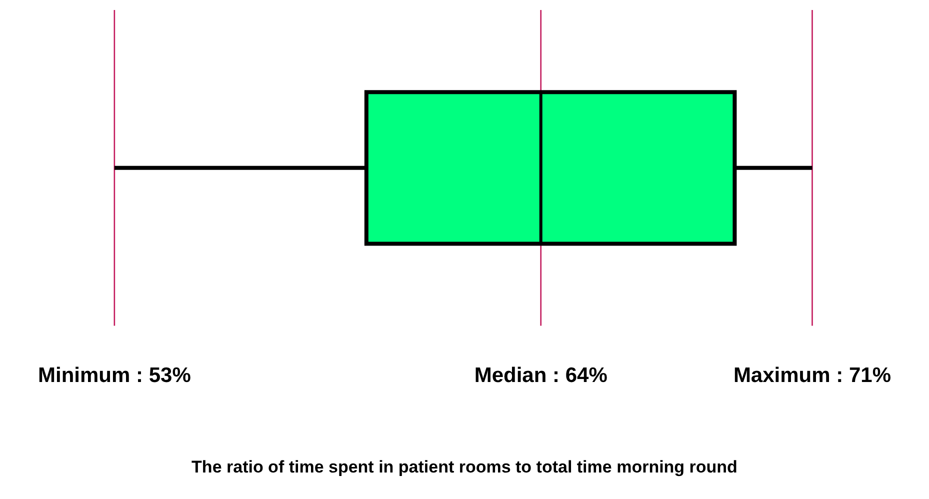  Describe the element at coordinates (465, 467) in the screenshot. I see `text: The ratio of time spent in patient rooms to total time morning round` at that location.